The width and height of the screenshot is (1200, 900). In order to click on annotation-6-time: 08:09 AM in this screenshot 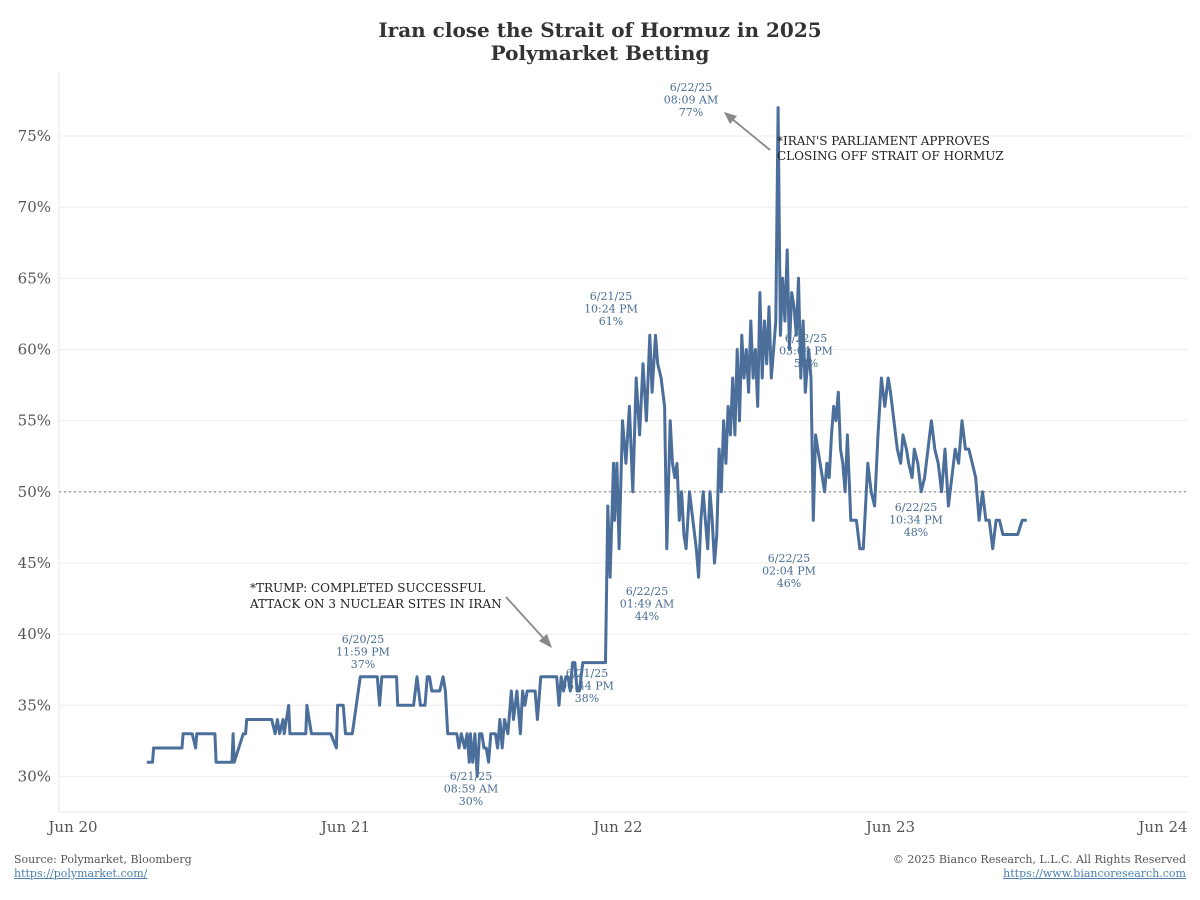, I will do `click(691, 100)`.